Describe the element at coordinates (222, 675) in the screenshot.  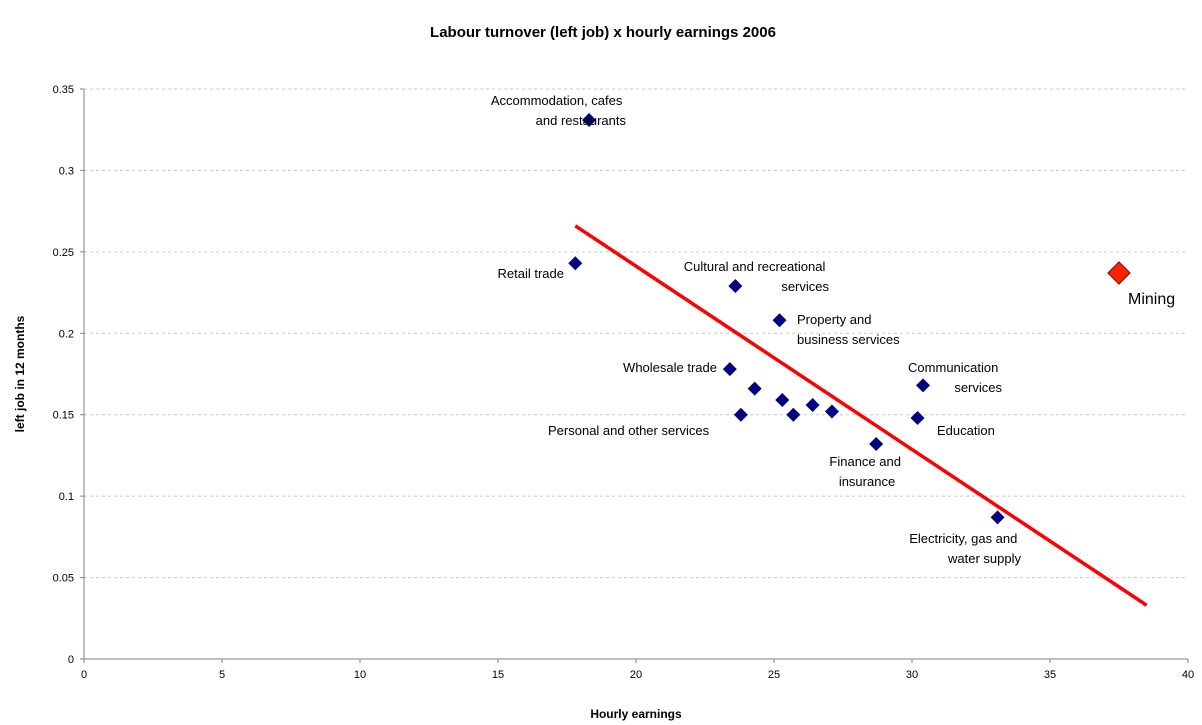
I see `x-tick-label: 5` at that location.